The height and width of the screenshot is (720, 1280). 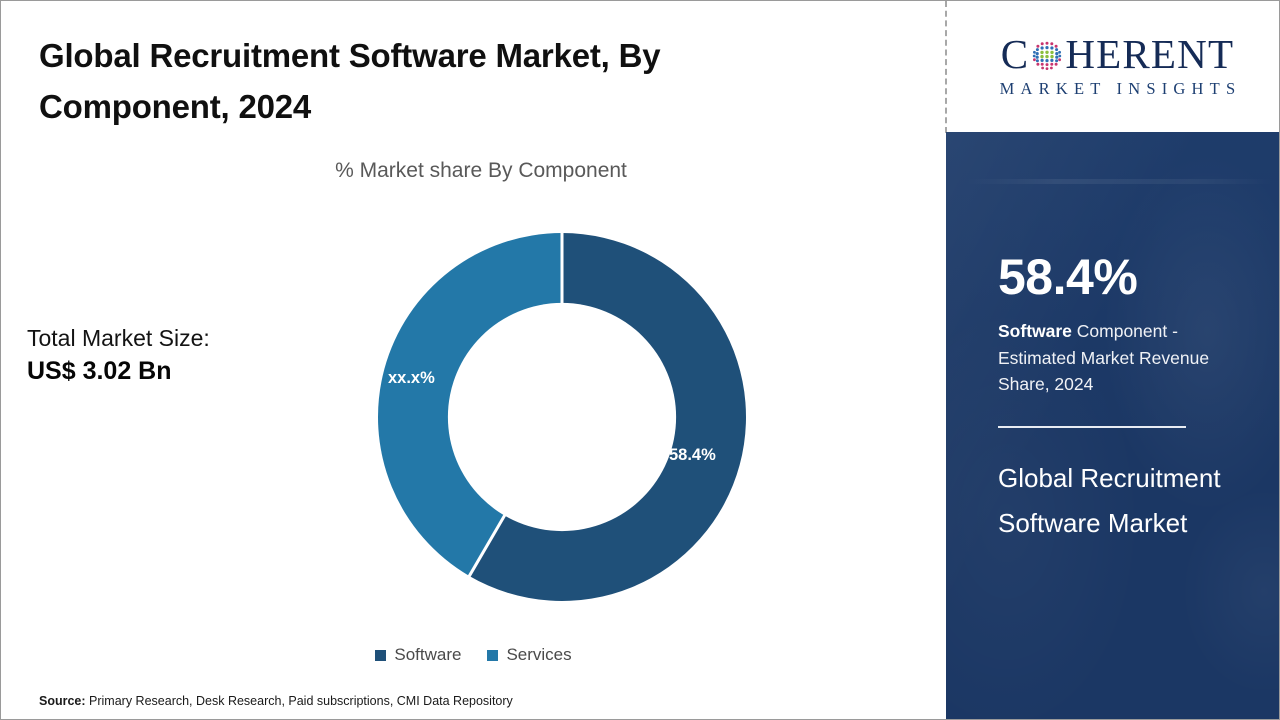 I want to click on total-market-size-value: US$ 3.02 Bn, so click(x=99, y=370).